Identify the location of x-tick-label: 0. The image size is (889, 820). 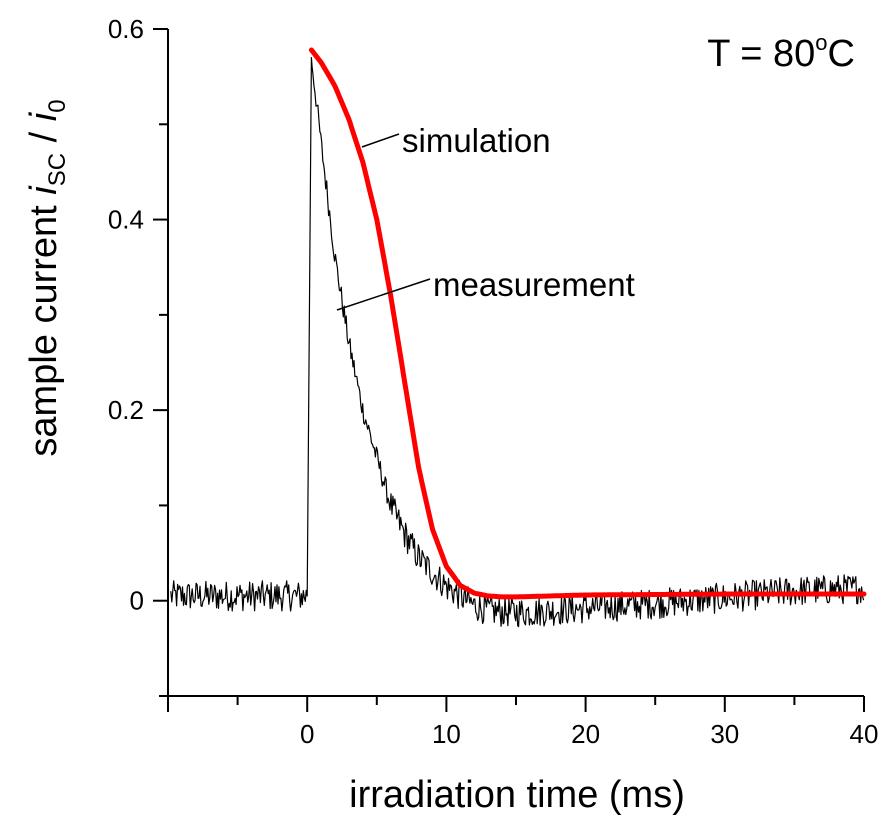
(307, 734).